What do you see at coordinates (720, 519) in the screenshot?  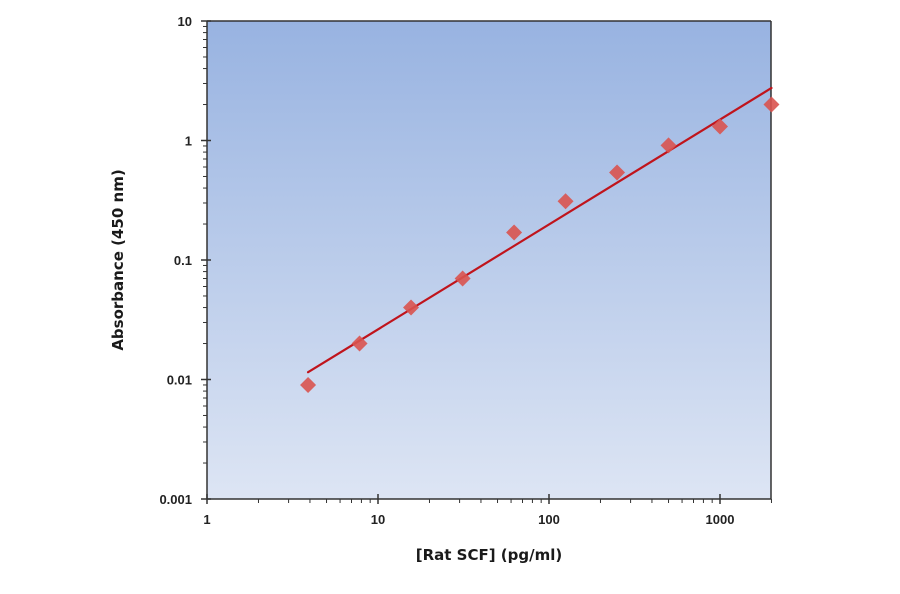 I see `x-tick-label: 1000` at bounding box center [720, 519].